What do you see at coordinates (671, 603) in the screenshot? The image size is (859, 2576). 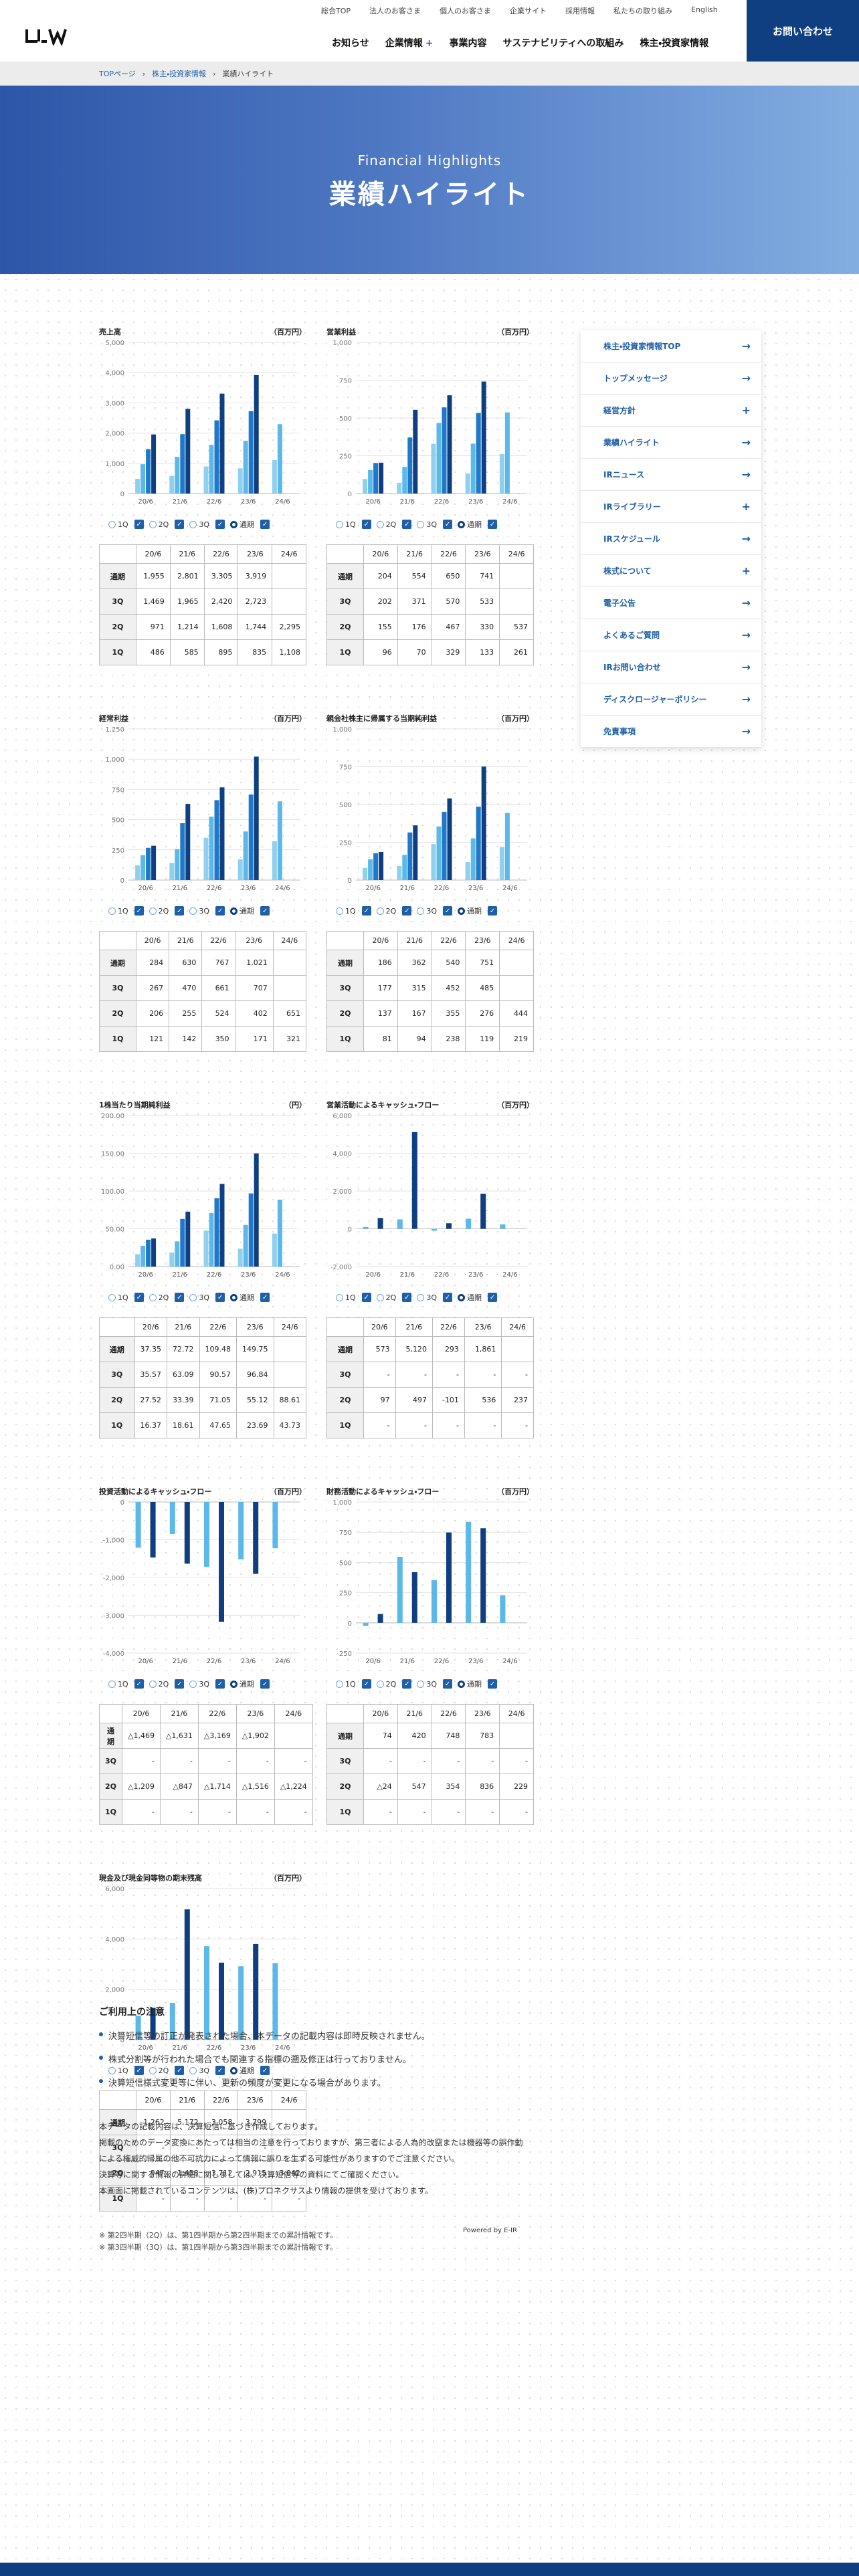 I see `sidebar-item: 電子公告 →` at bounding box center [671, 603].